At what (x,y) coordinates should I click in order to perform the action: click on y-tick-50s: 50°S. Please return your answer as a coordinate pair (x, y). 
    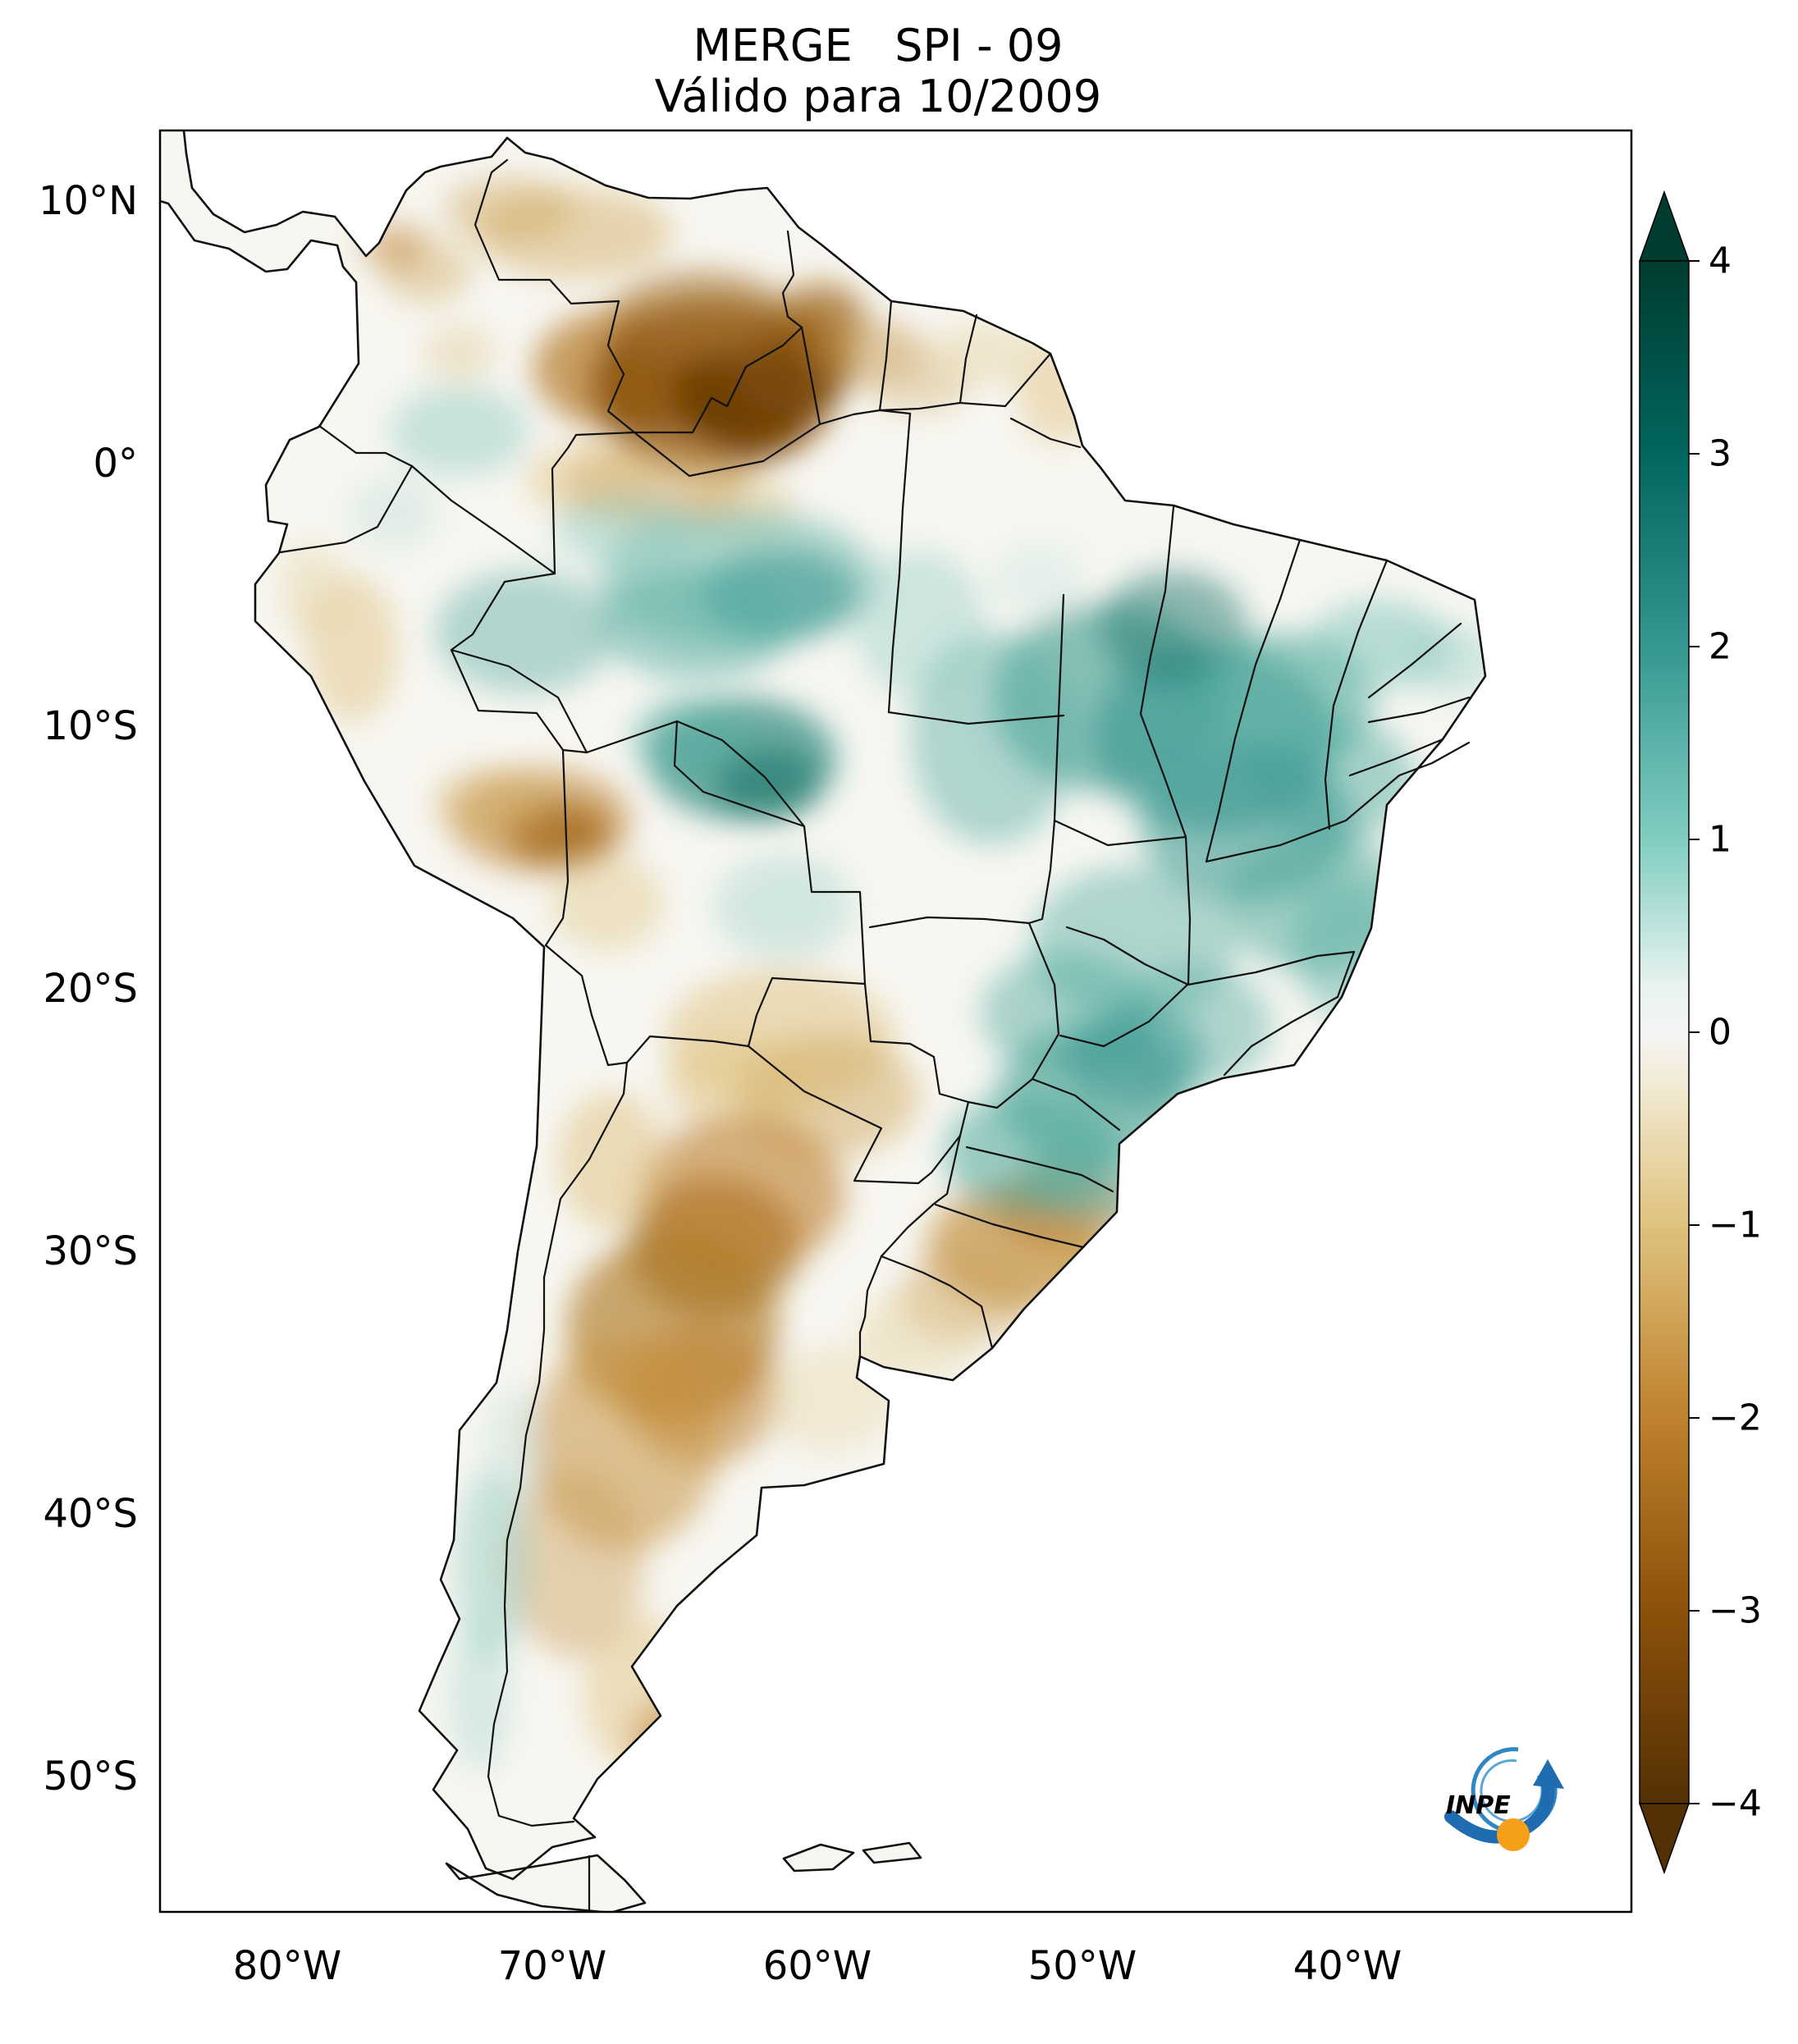
    Looking at the image, I should click on (90, 1776).